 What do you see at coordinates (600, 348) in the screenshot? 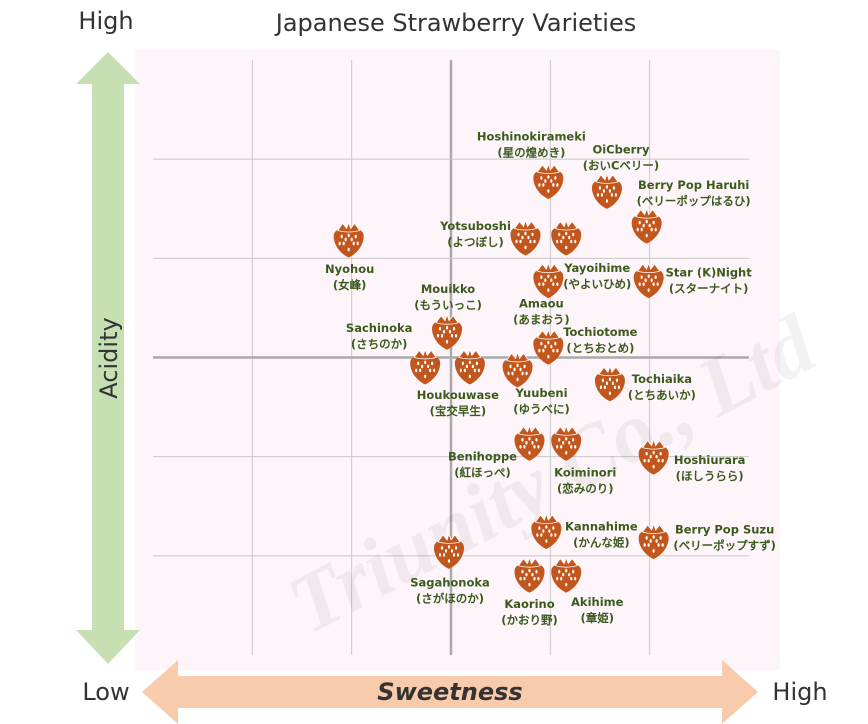
I see `point-label-jp: (とちおとめ)` at bounding box center [600, 348].